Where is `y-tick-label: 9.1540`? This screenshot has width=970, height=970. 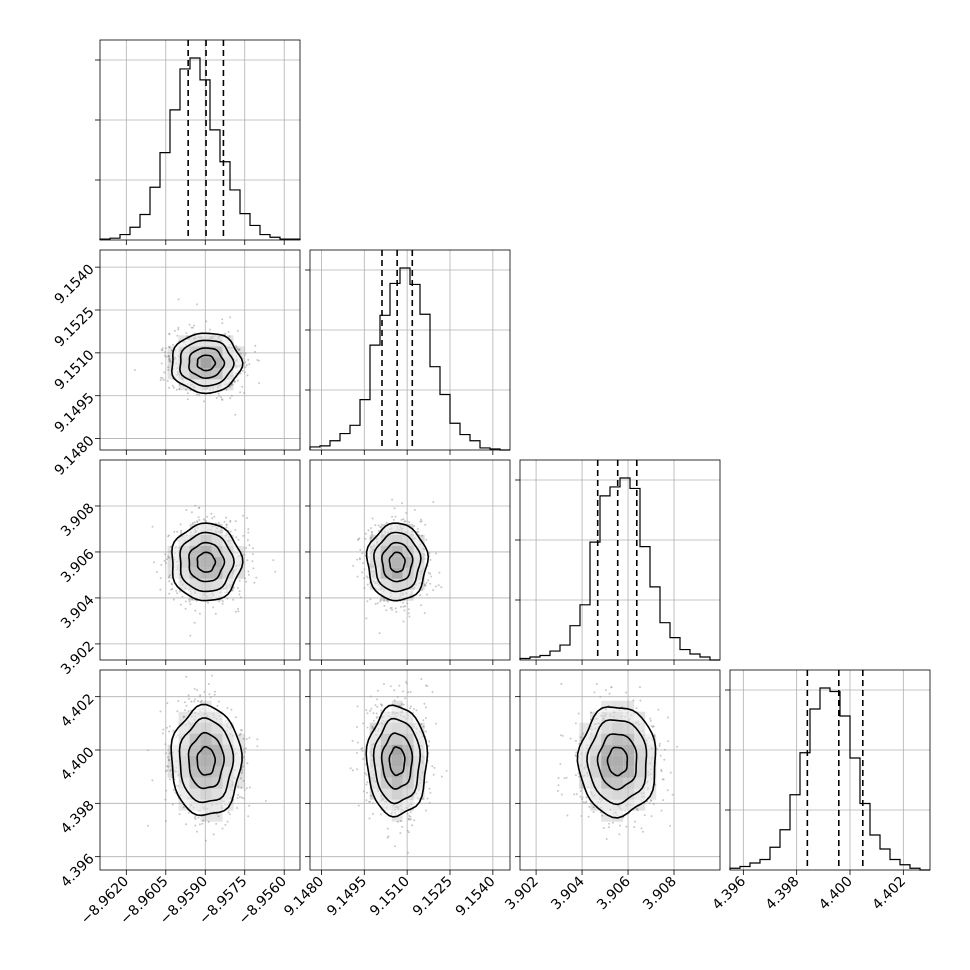 y-tick-label: 9.1540 is located at coordinates (75, 284).